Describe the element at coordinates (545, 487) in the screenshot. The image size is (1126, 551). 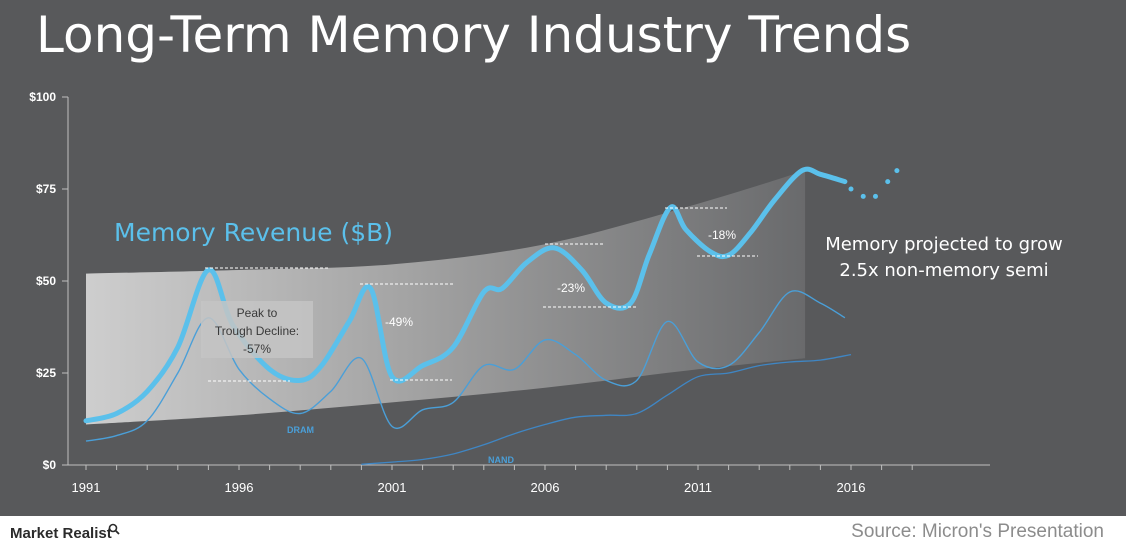
I see `x-tick-label: 2006` at that location.